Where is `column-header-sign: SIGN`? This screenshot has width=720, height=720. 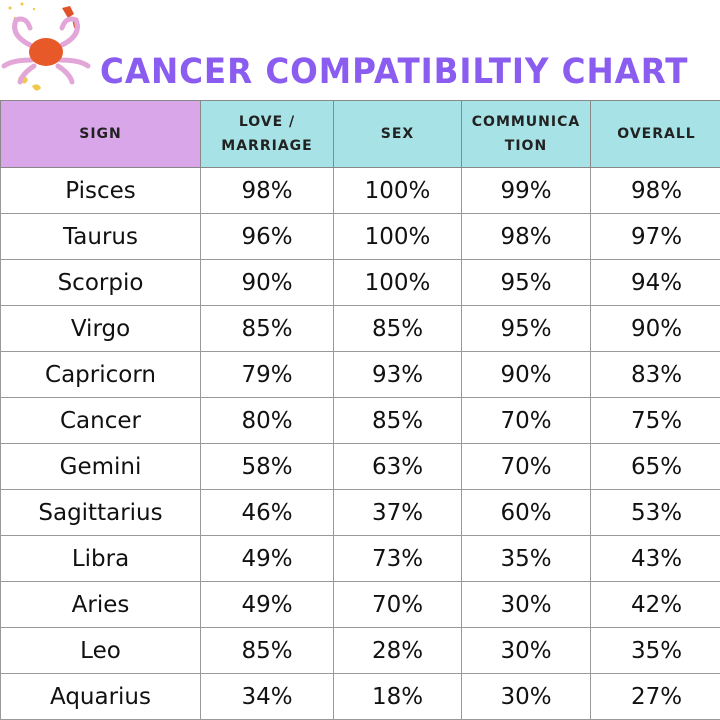 column-header-sign: SIGN is located at coordinates (100, 134).